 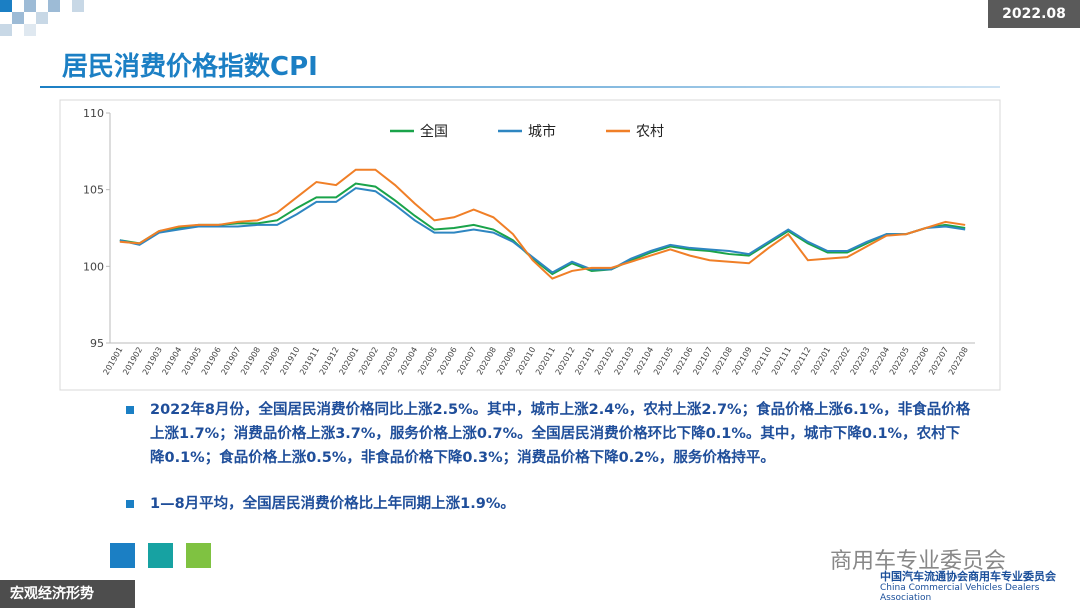 I want to click on x-tick-label: 202208, so click(x=958, y=361).